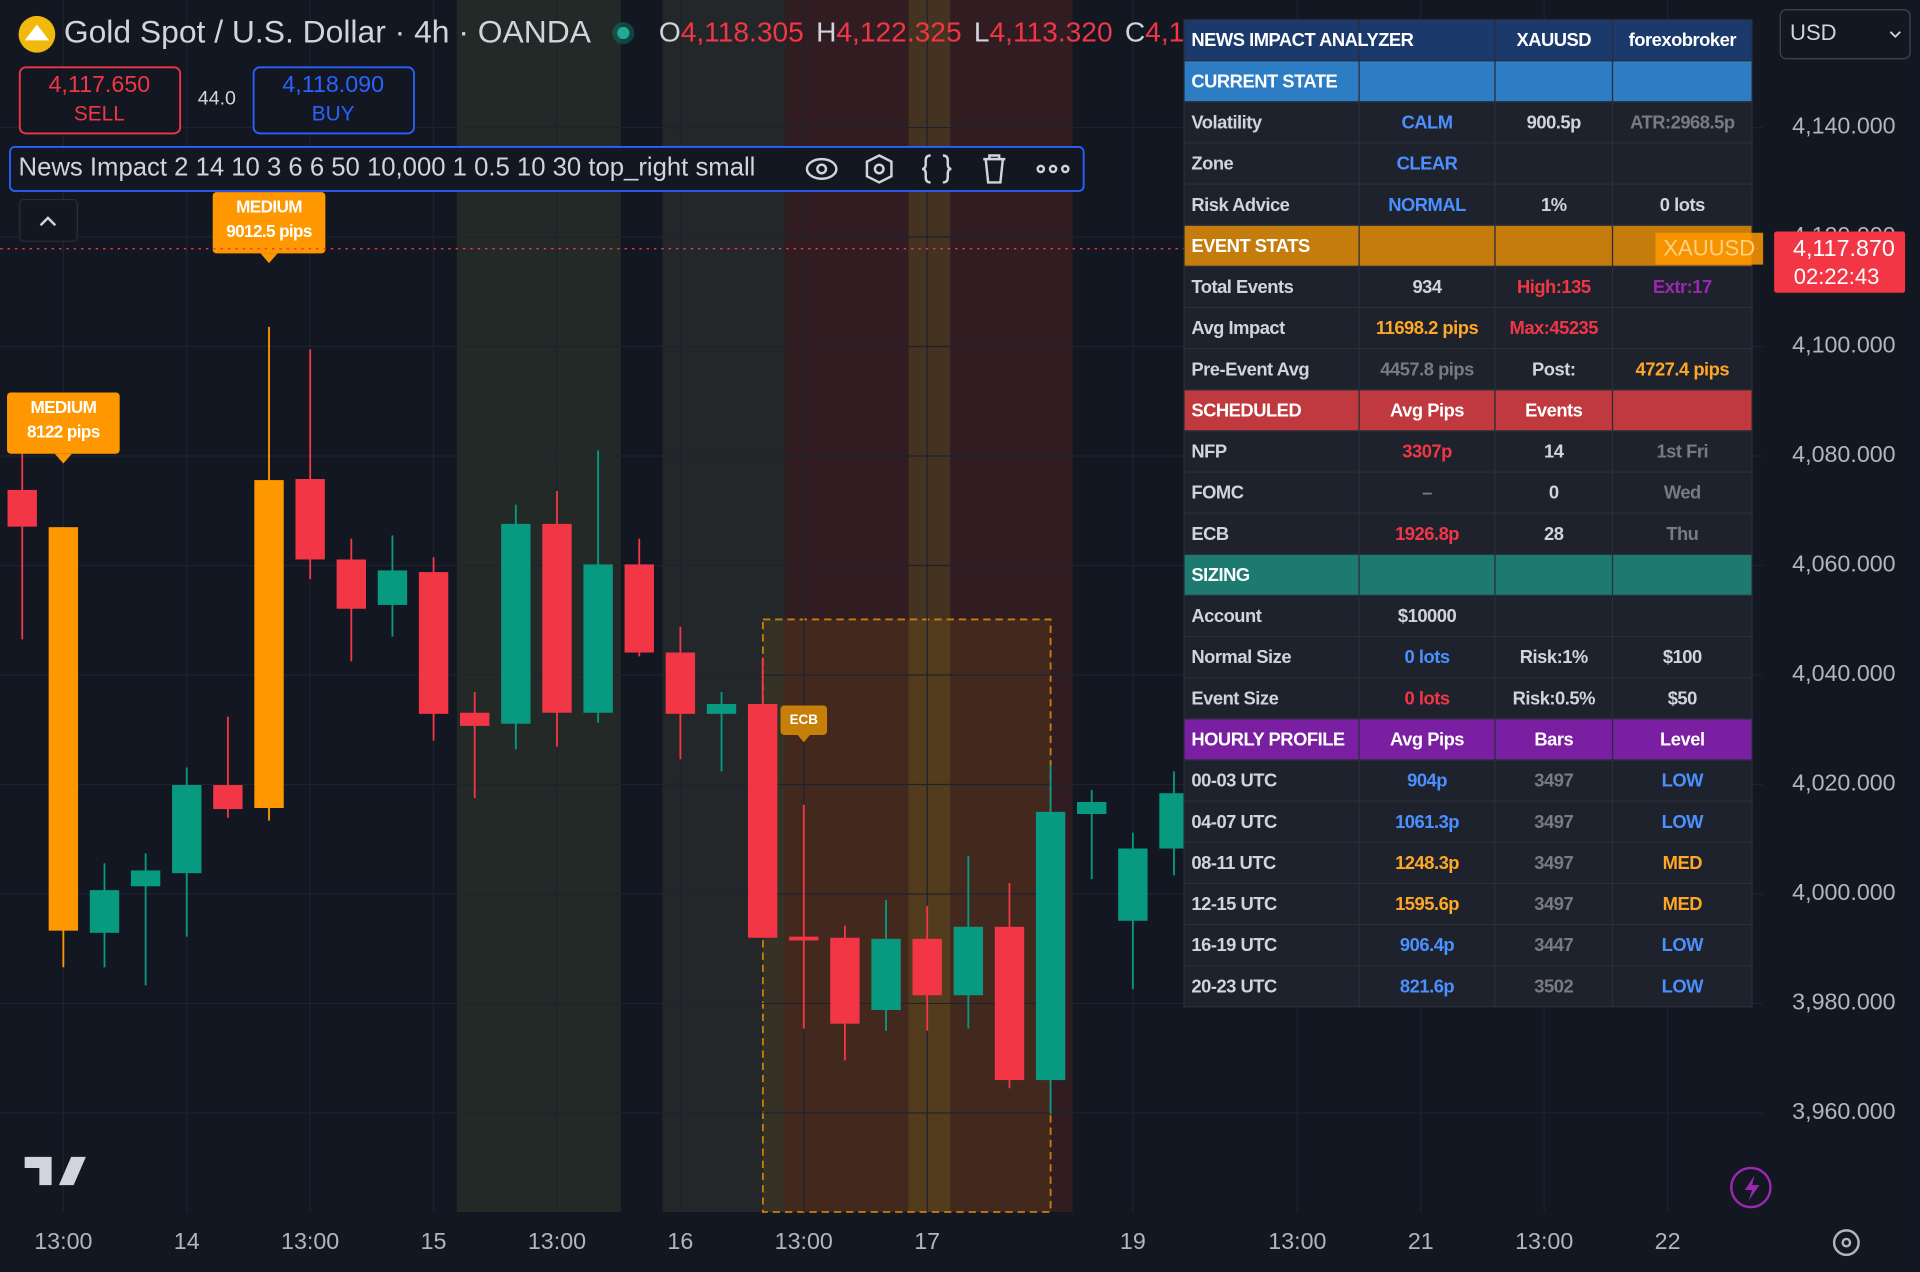 The width and height of the screenshot is (1920, 1272). I want to click on table-text: 11698.2 pips, so click(1427, 327).